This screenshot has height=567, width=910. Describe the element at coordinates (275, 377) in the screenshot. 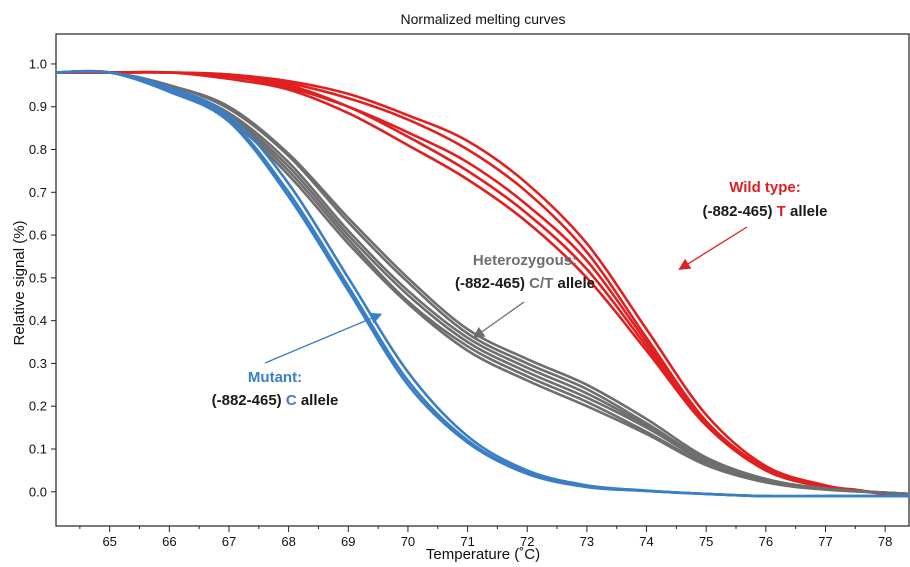

I see `mutant-annotation-title: Mutant:` at that location.